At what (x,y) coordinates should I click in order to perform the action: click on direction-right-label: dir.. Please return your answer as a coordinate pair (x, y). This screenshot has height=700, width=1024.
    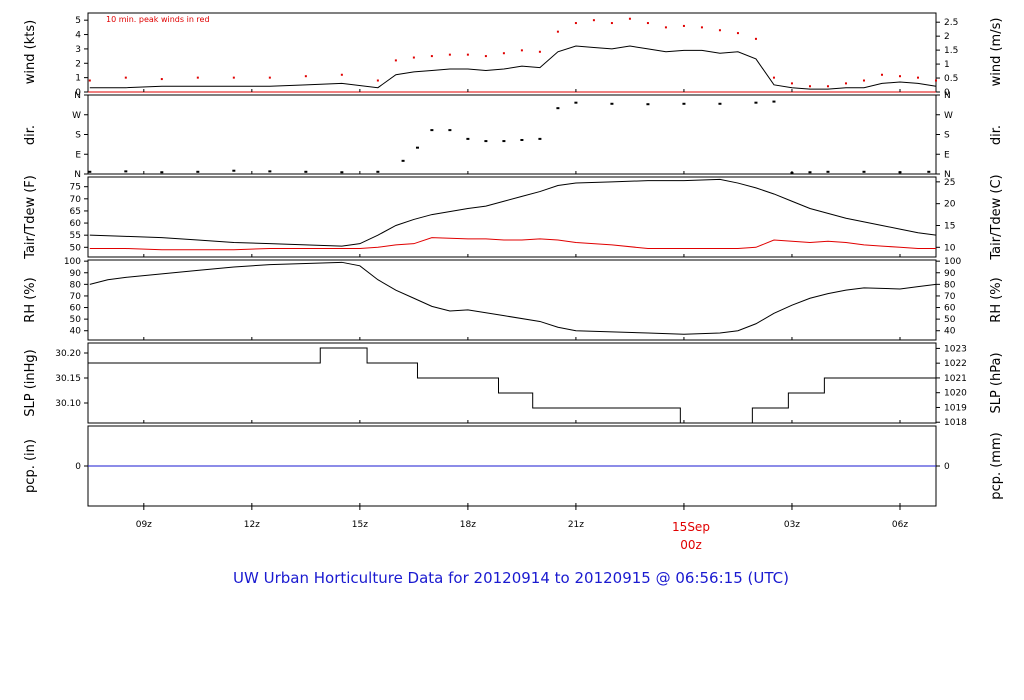
    Looking at the image, I should click on (996, 135).